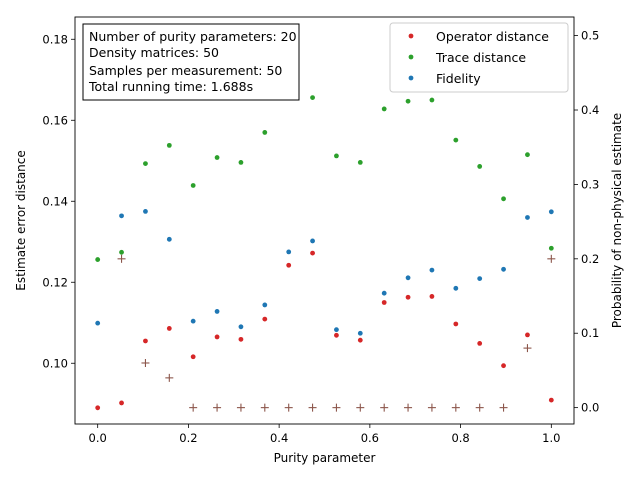 The width and height of the screenshot is (640, 480). What do you see at coordinates (370, 438) in the screenshot?
I see `x-tick-label-3: 0.6` at bounding box center [370, 438].